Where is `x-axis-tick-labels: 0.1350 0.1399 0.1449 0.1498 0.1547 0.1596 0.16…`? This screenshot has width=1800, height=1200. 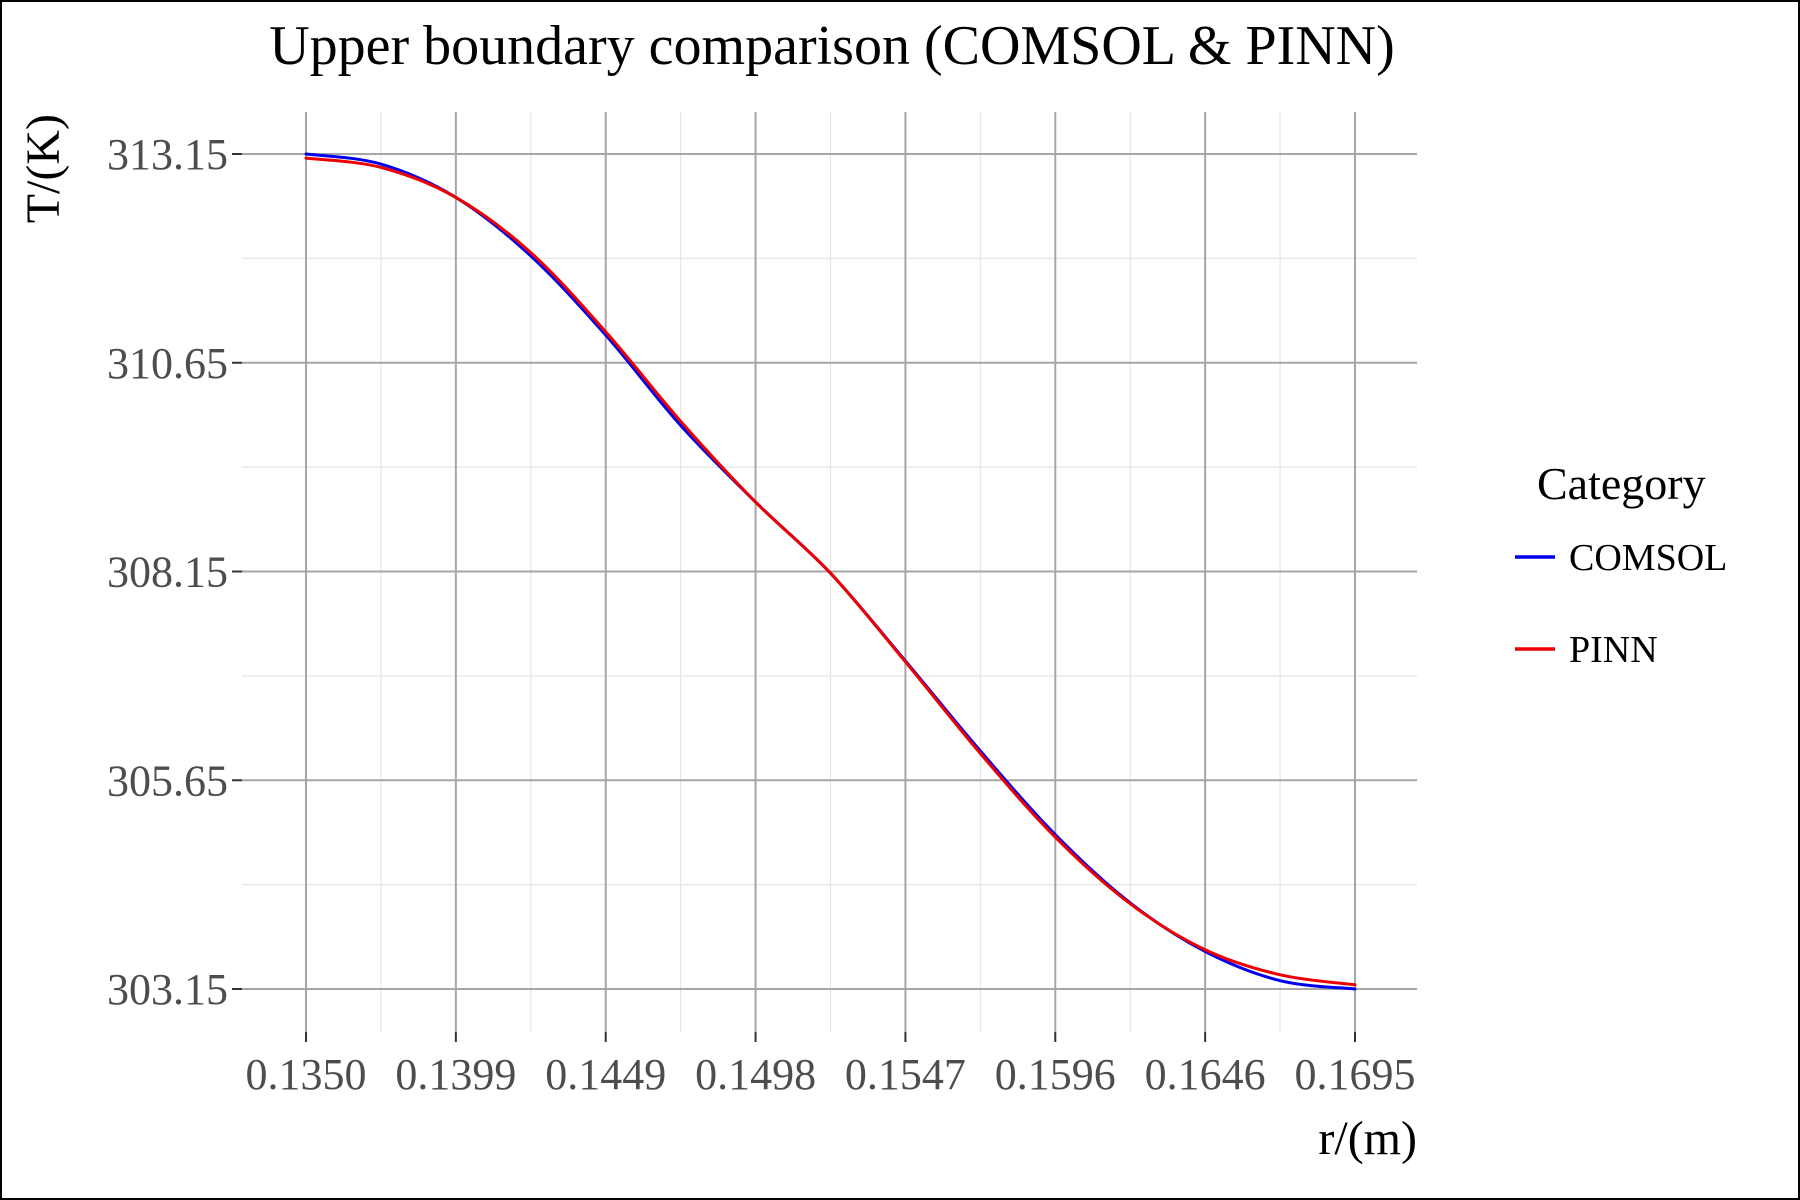 x-axis-tick-labels: 0.1350 0.1399 0.1449 0.1498 0.1547 0.1596 0.16… is located at coordinates (831, 1074).